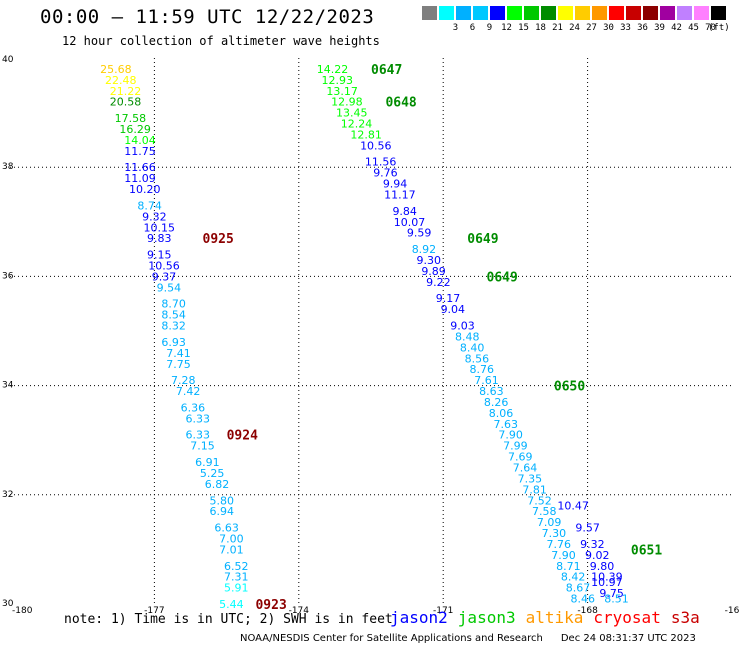 This screenshot has height=650, width=740. What do you see at coordinates (231, 604) in the screenshot?
I see `swh-value-label: 5.44` at bounding box center [231, 604].